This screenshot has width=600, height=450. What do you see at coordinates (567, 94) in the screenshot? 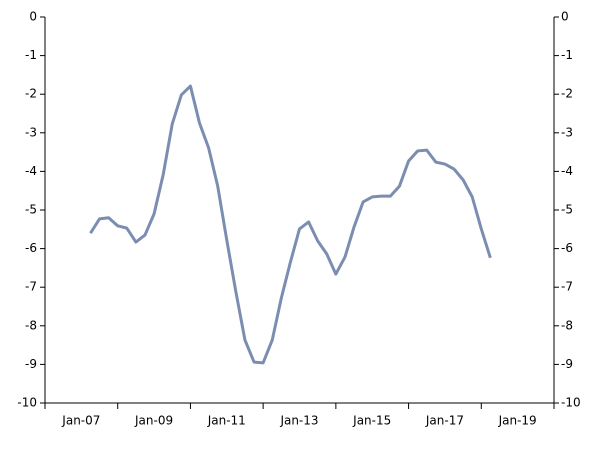
I see `y2-tick-label: -2` at bounding box center [567, 94].